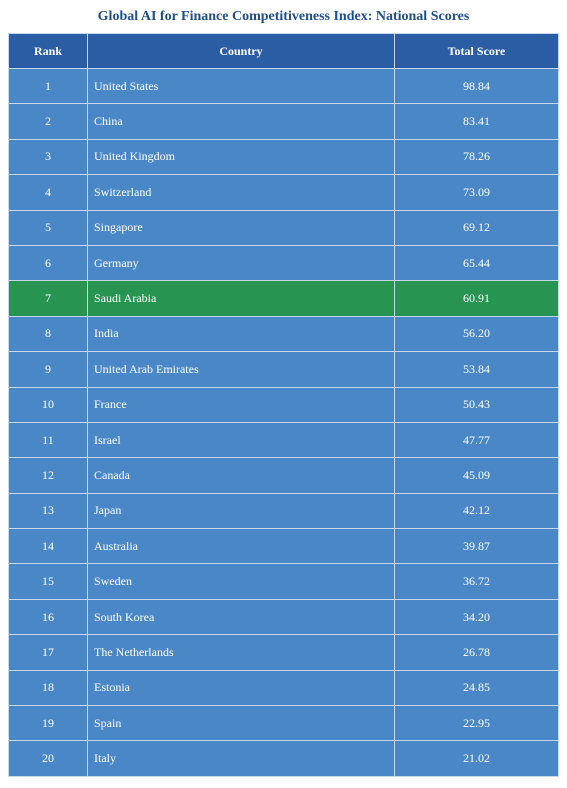 The height and width of the screenshot is (788, 567). Describe the element at coordinates (476, 652) in the screenshot. I see `score-cell: 26.78` at that location.